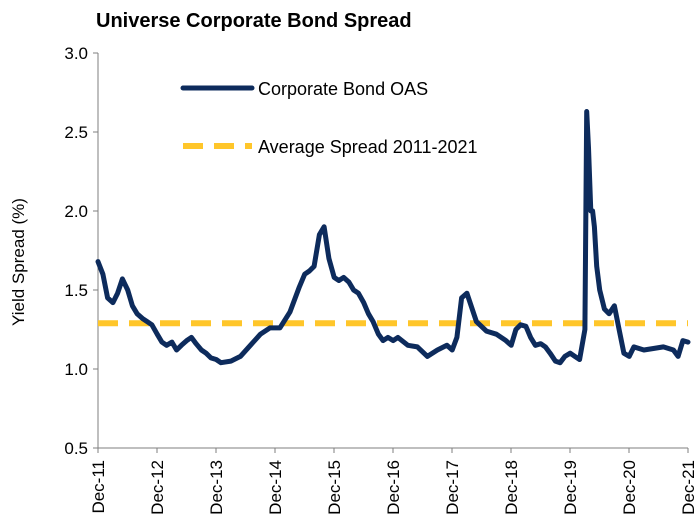 The image size is (696, 529). I want to click on chart-title: Universe Corporate Bond Spread, so click(254, 21).